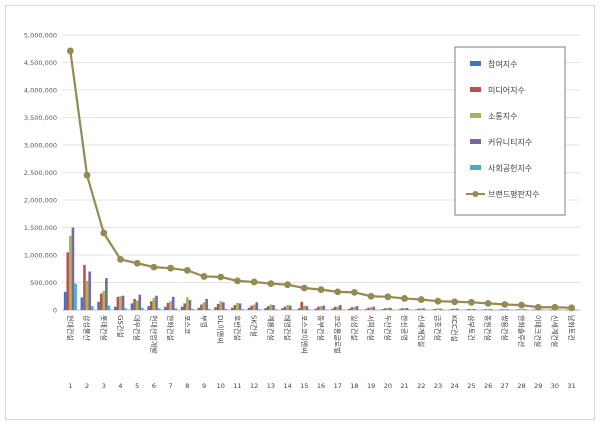 This screenshot has height=429, width=600. Describe the element at coordinates (287, 328) in the screenshot. I see `x-category-label: 태영건설` at that location.